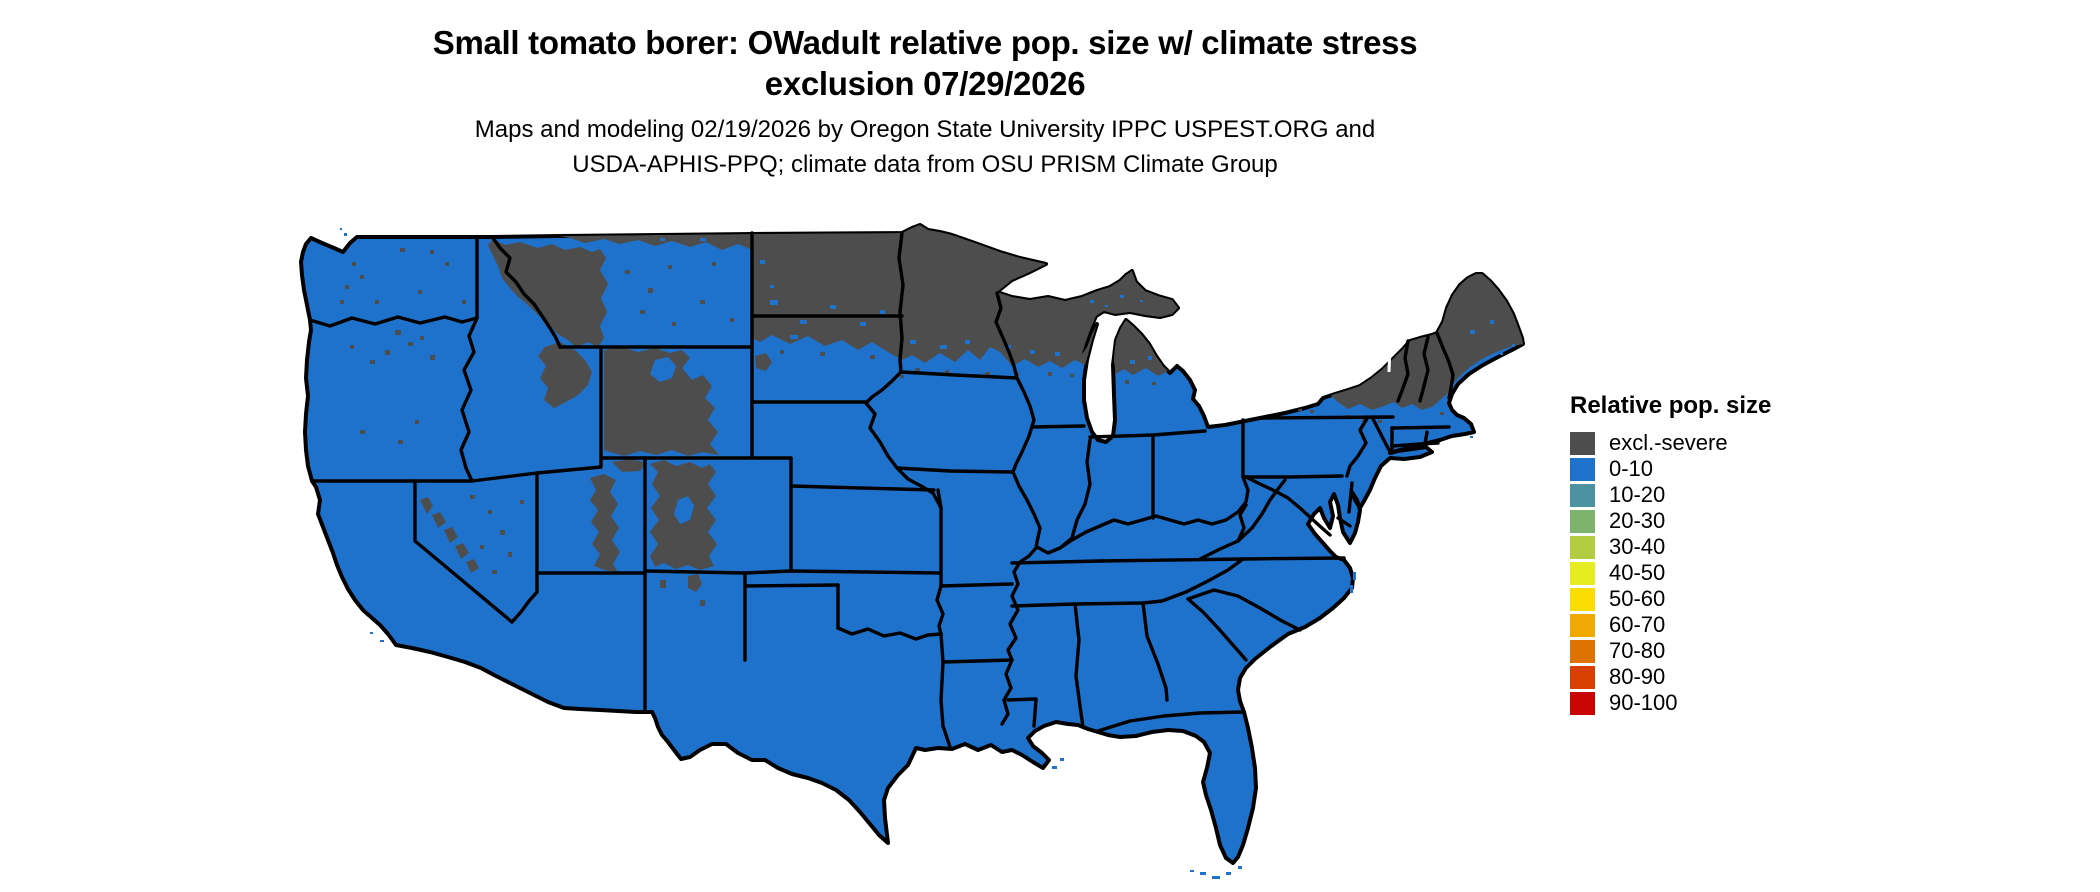 The image size is (2100, 892). Describe the element at coordinates (1631, 468) in the screenshot. I see `legend-label: 0-10` at that location.